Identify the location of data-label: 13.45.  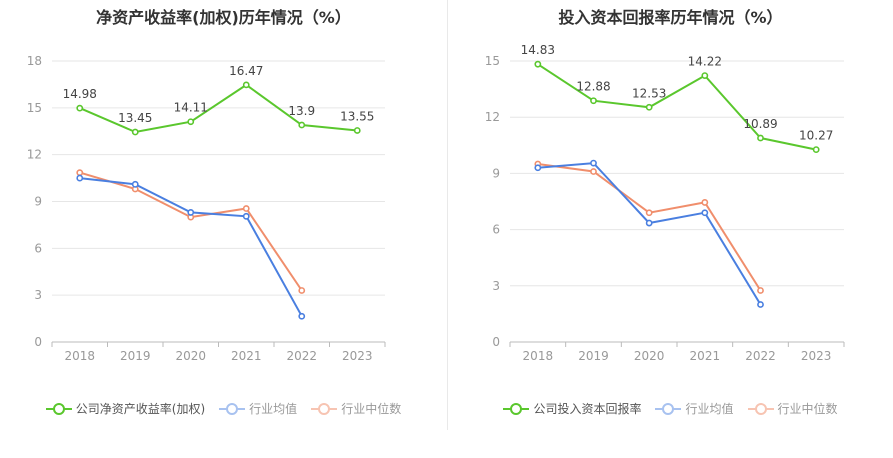
(135, 118).